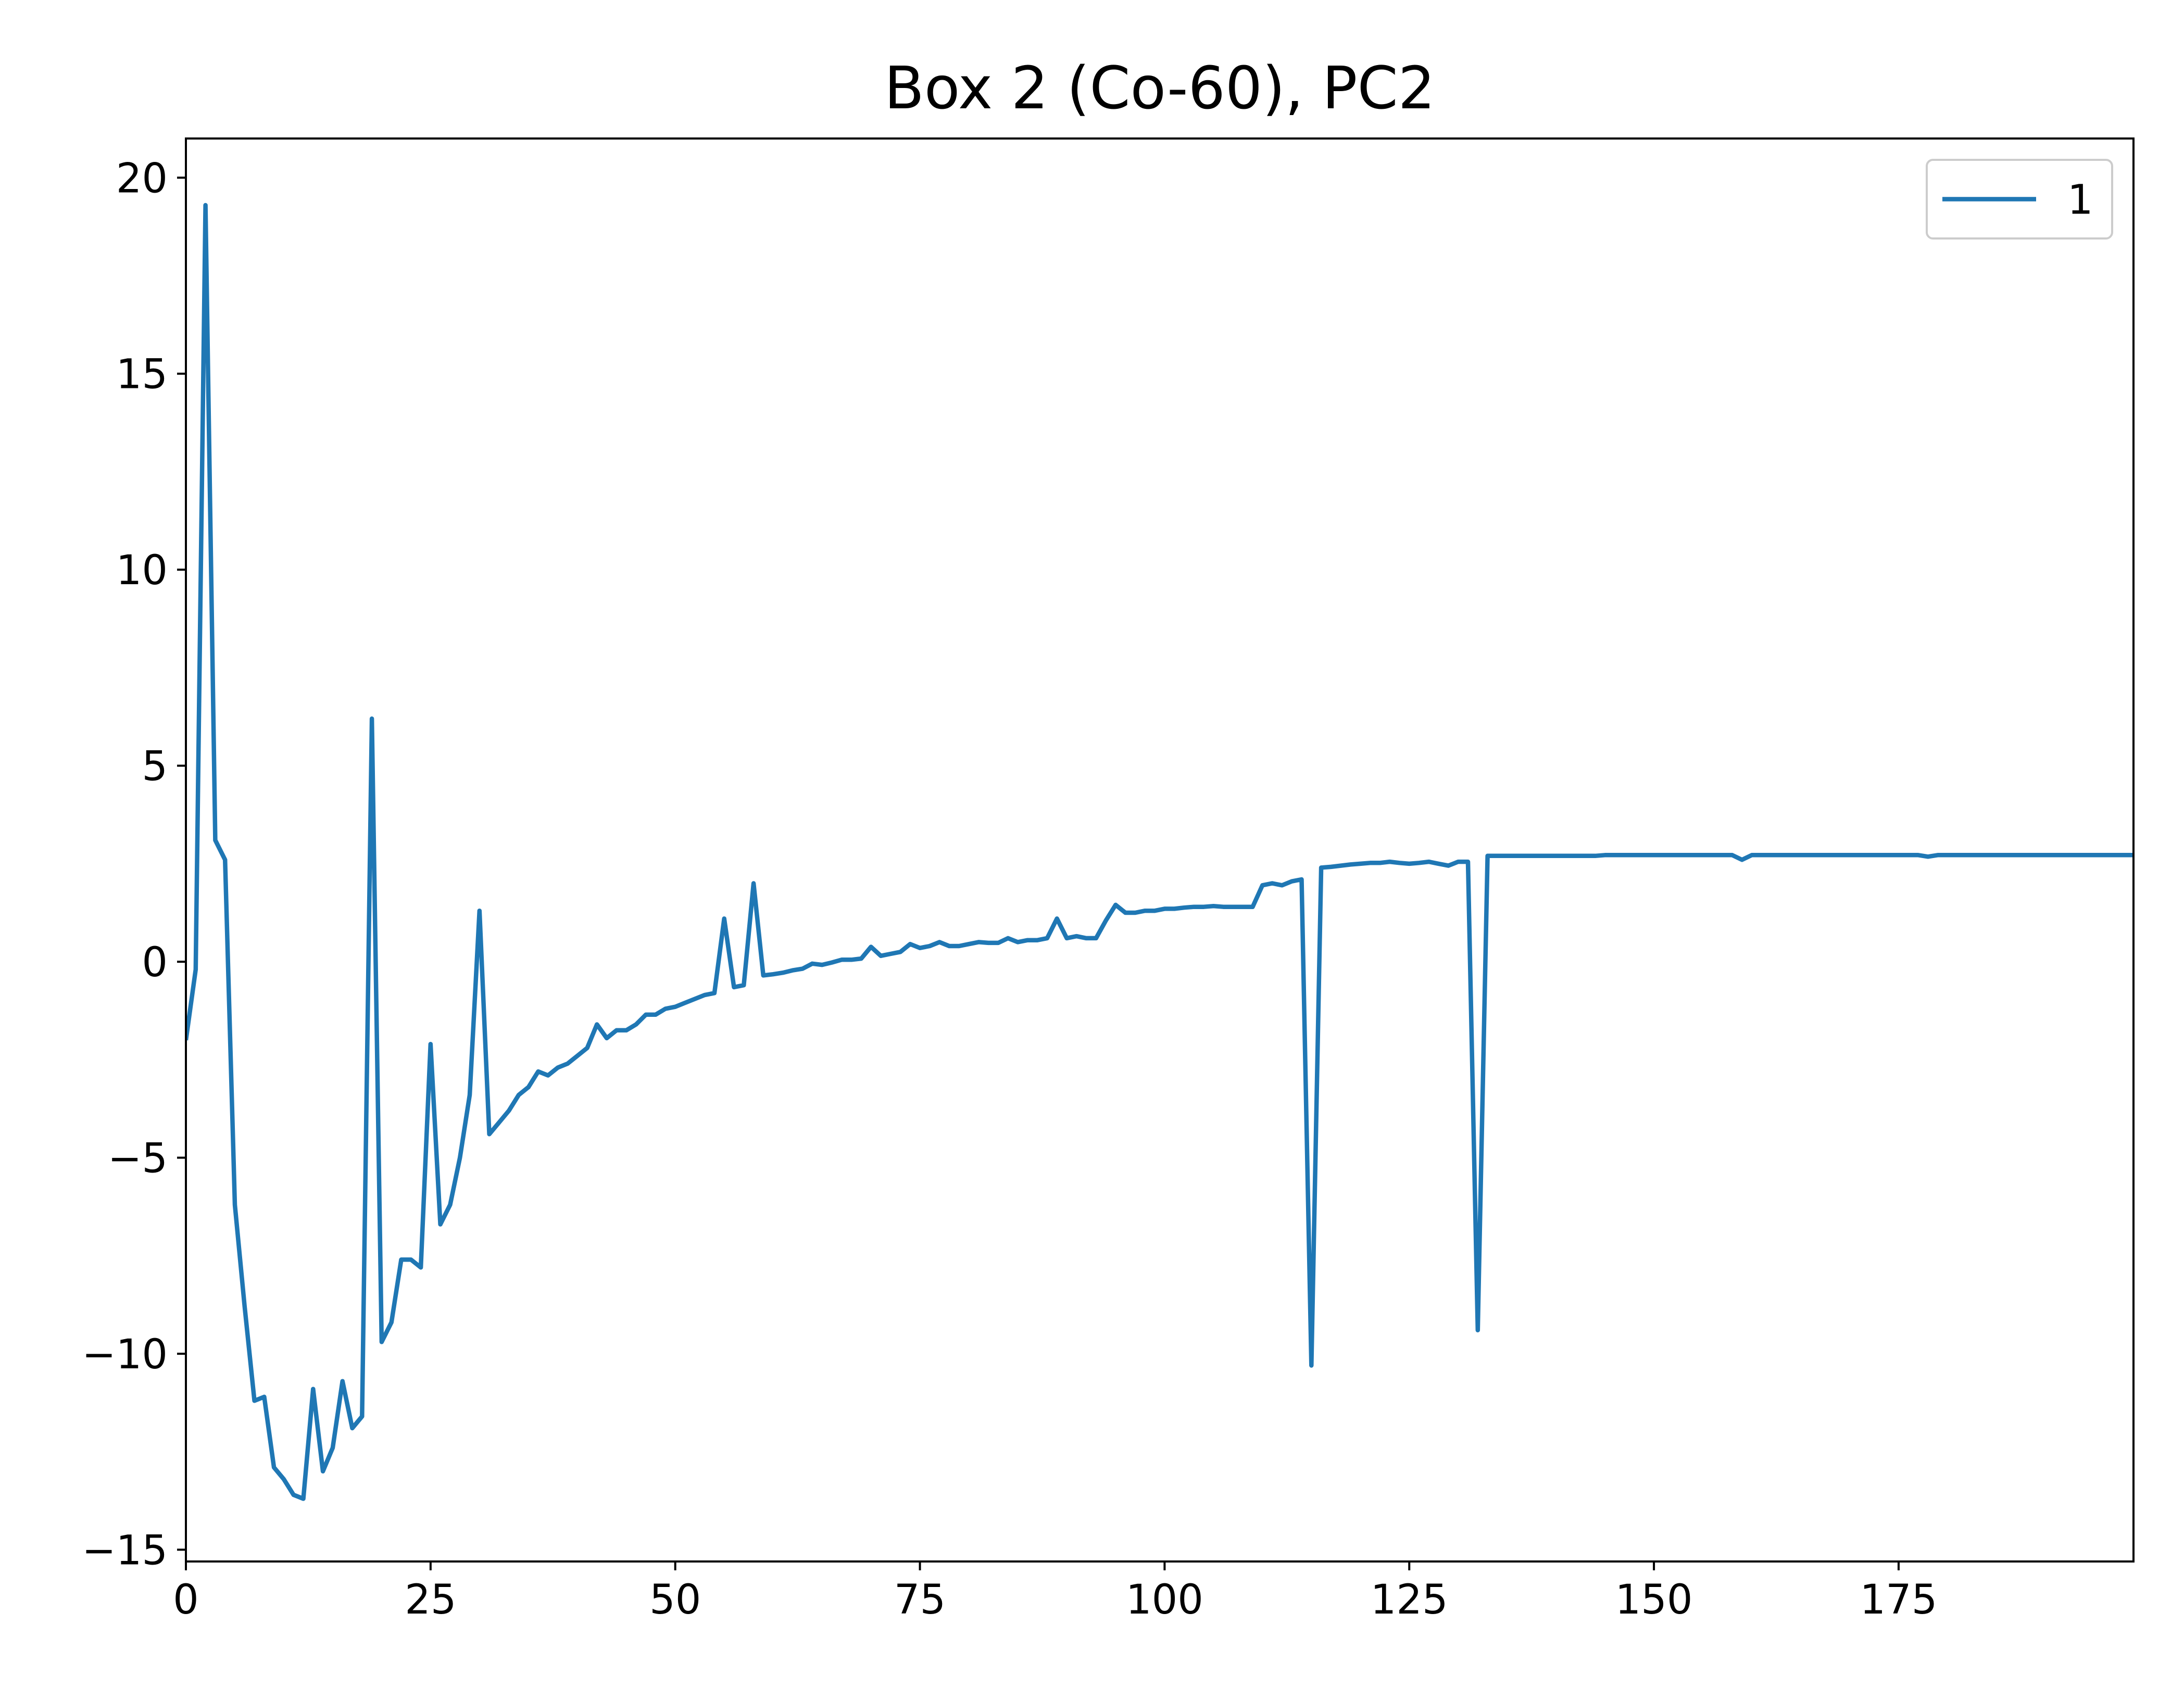 The image size is (2184, 1688). What do you see at coordinates (1164, 1600) in the screenshot?
I see `x-tick-label: 100` at bounding box center [1164, 1600].